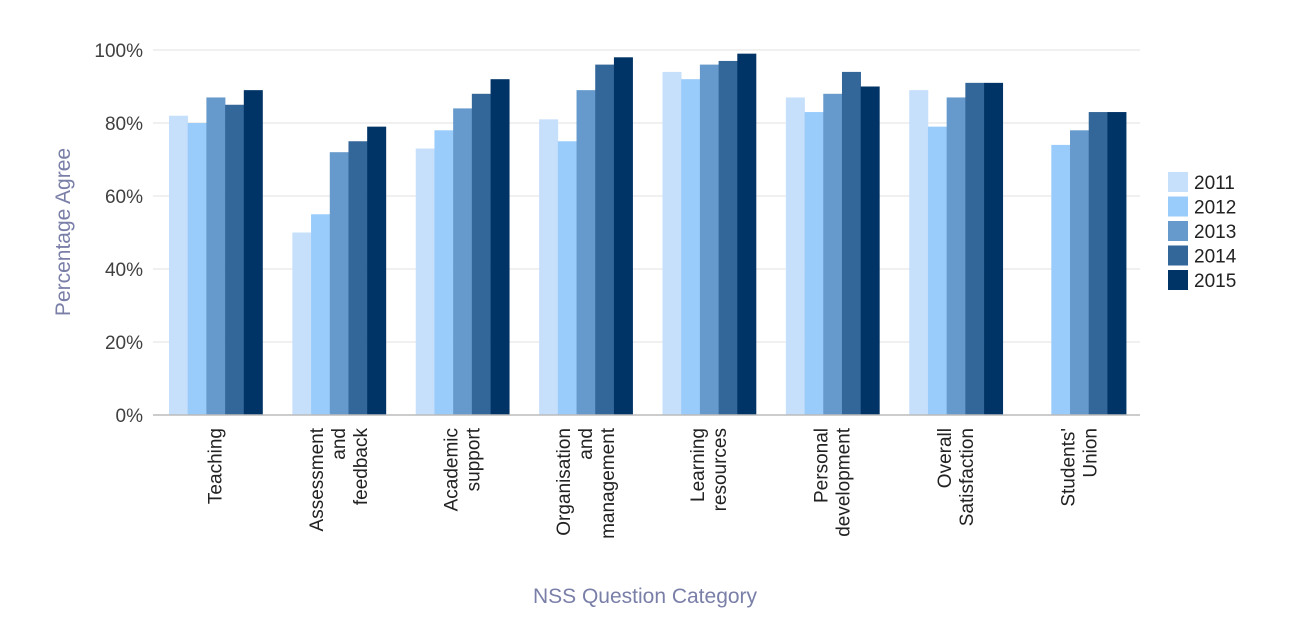 This screenshot has height=620, width=1294. What do you see at coordinates (1215, 208) in the screenshot?
I see `legend-label: 2012` at bounding box center [1215, 208].